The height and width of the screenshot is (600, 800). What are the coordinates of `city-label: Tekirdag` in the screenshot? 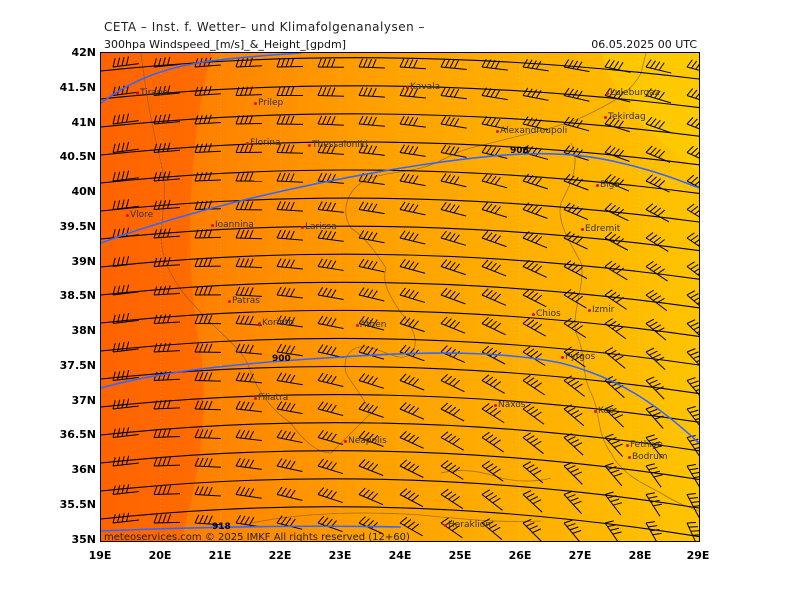 It's located at (627, 117).